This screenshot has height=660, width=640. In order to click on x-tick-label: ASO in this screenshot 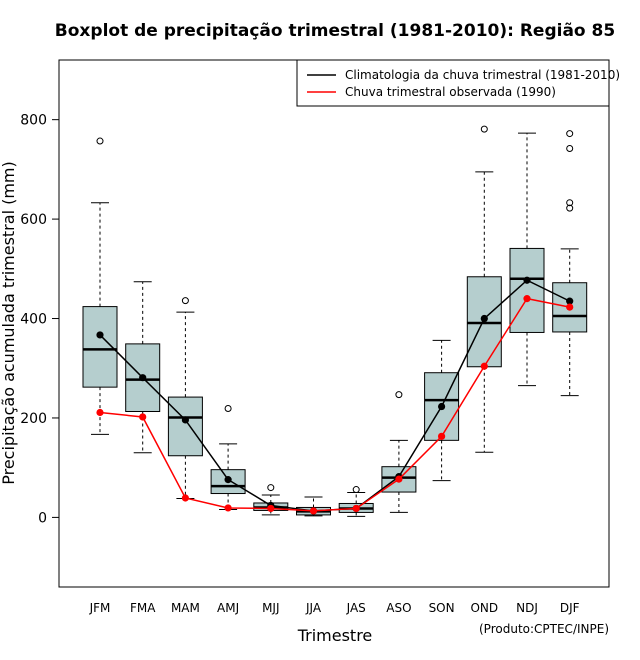, I will do `click(398, 608)`.